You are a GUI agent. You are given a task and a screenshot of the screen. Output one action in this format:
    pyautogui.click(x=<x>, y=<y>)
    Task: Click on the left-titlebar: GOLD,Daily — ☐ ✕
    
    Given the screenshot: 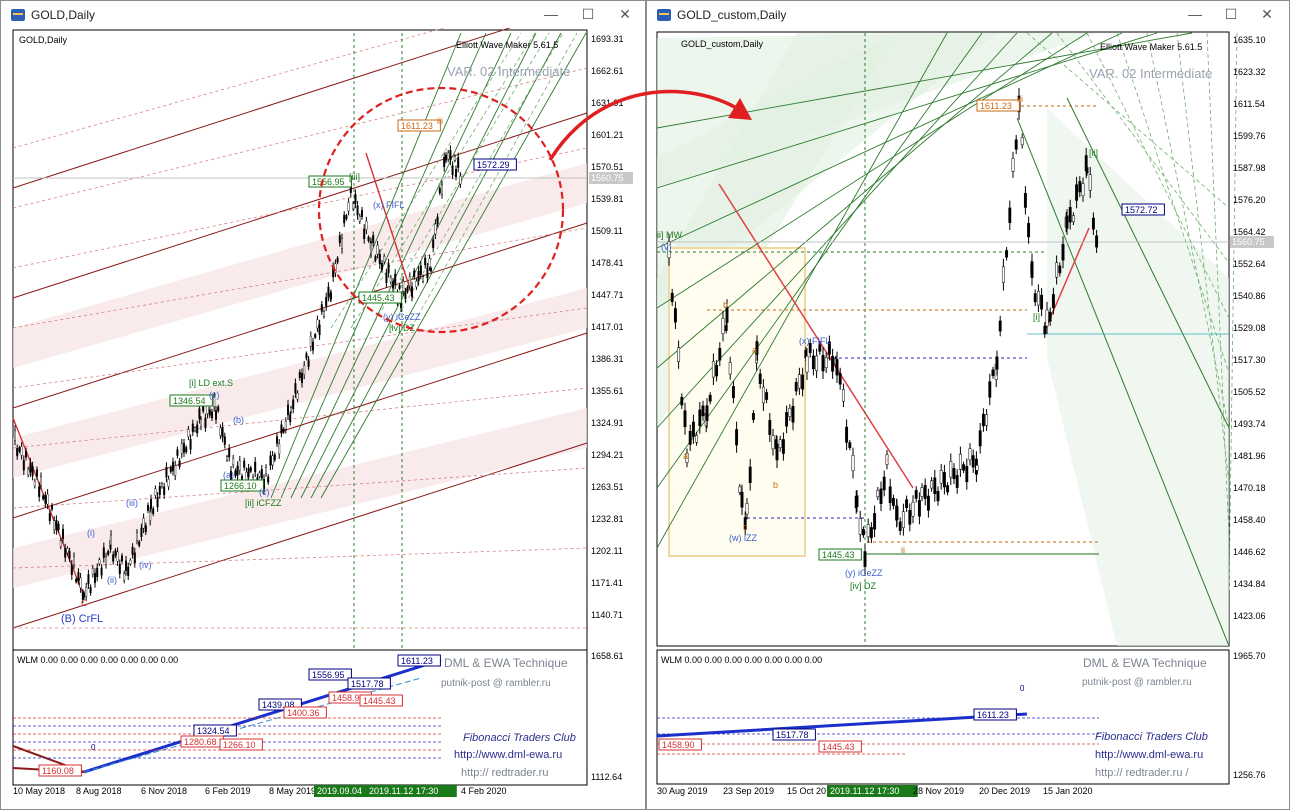 What is the action you would take?
    pyautogui.click(x=323, y=14)
    